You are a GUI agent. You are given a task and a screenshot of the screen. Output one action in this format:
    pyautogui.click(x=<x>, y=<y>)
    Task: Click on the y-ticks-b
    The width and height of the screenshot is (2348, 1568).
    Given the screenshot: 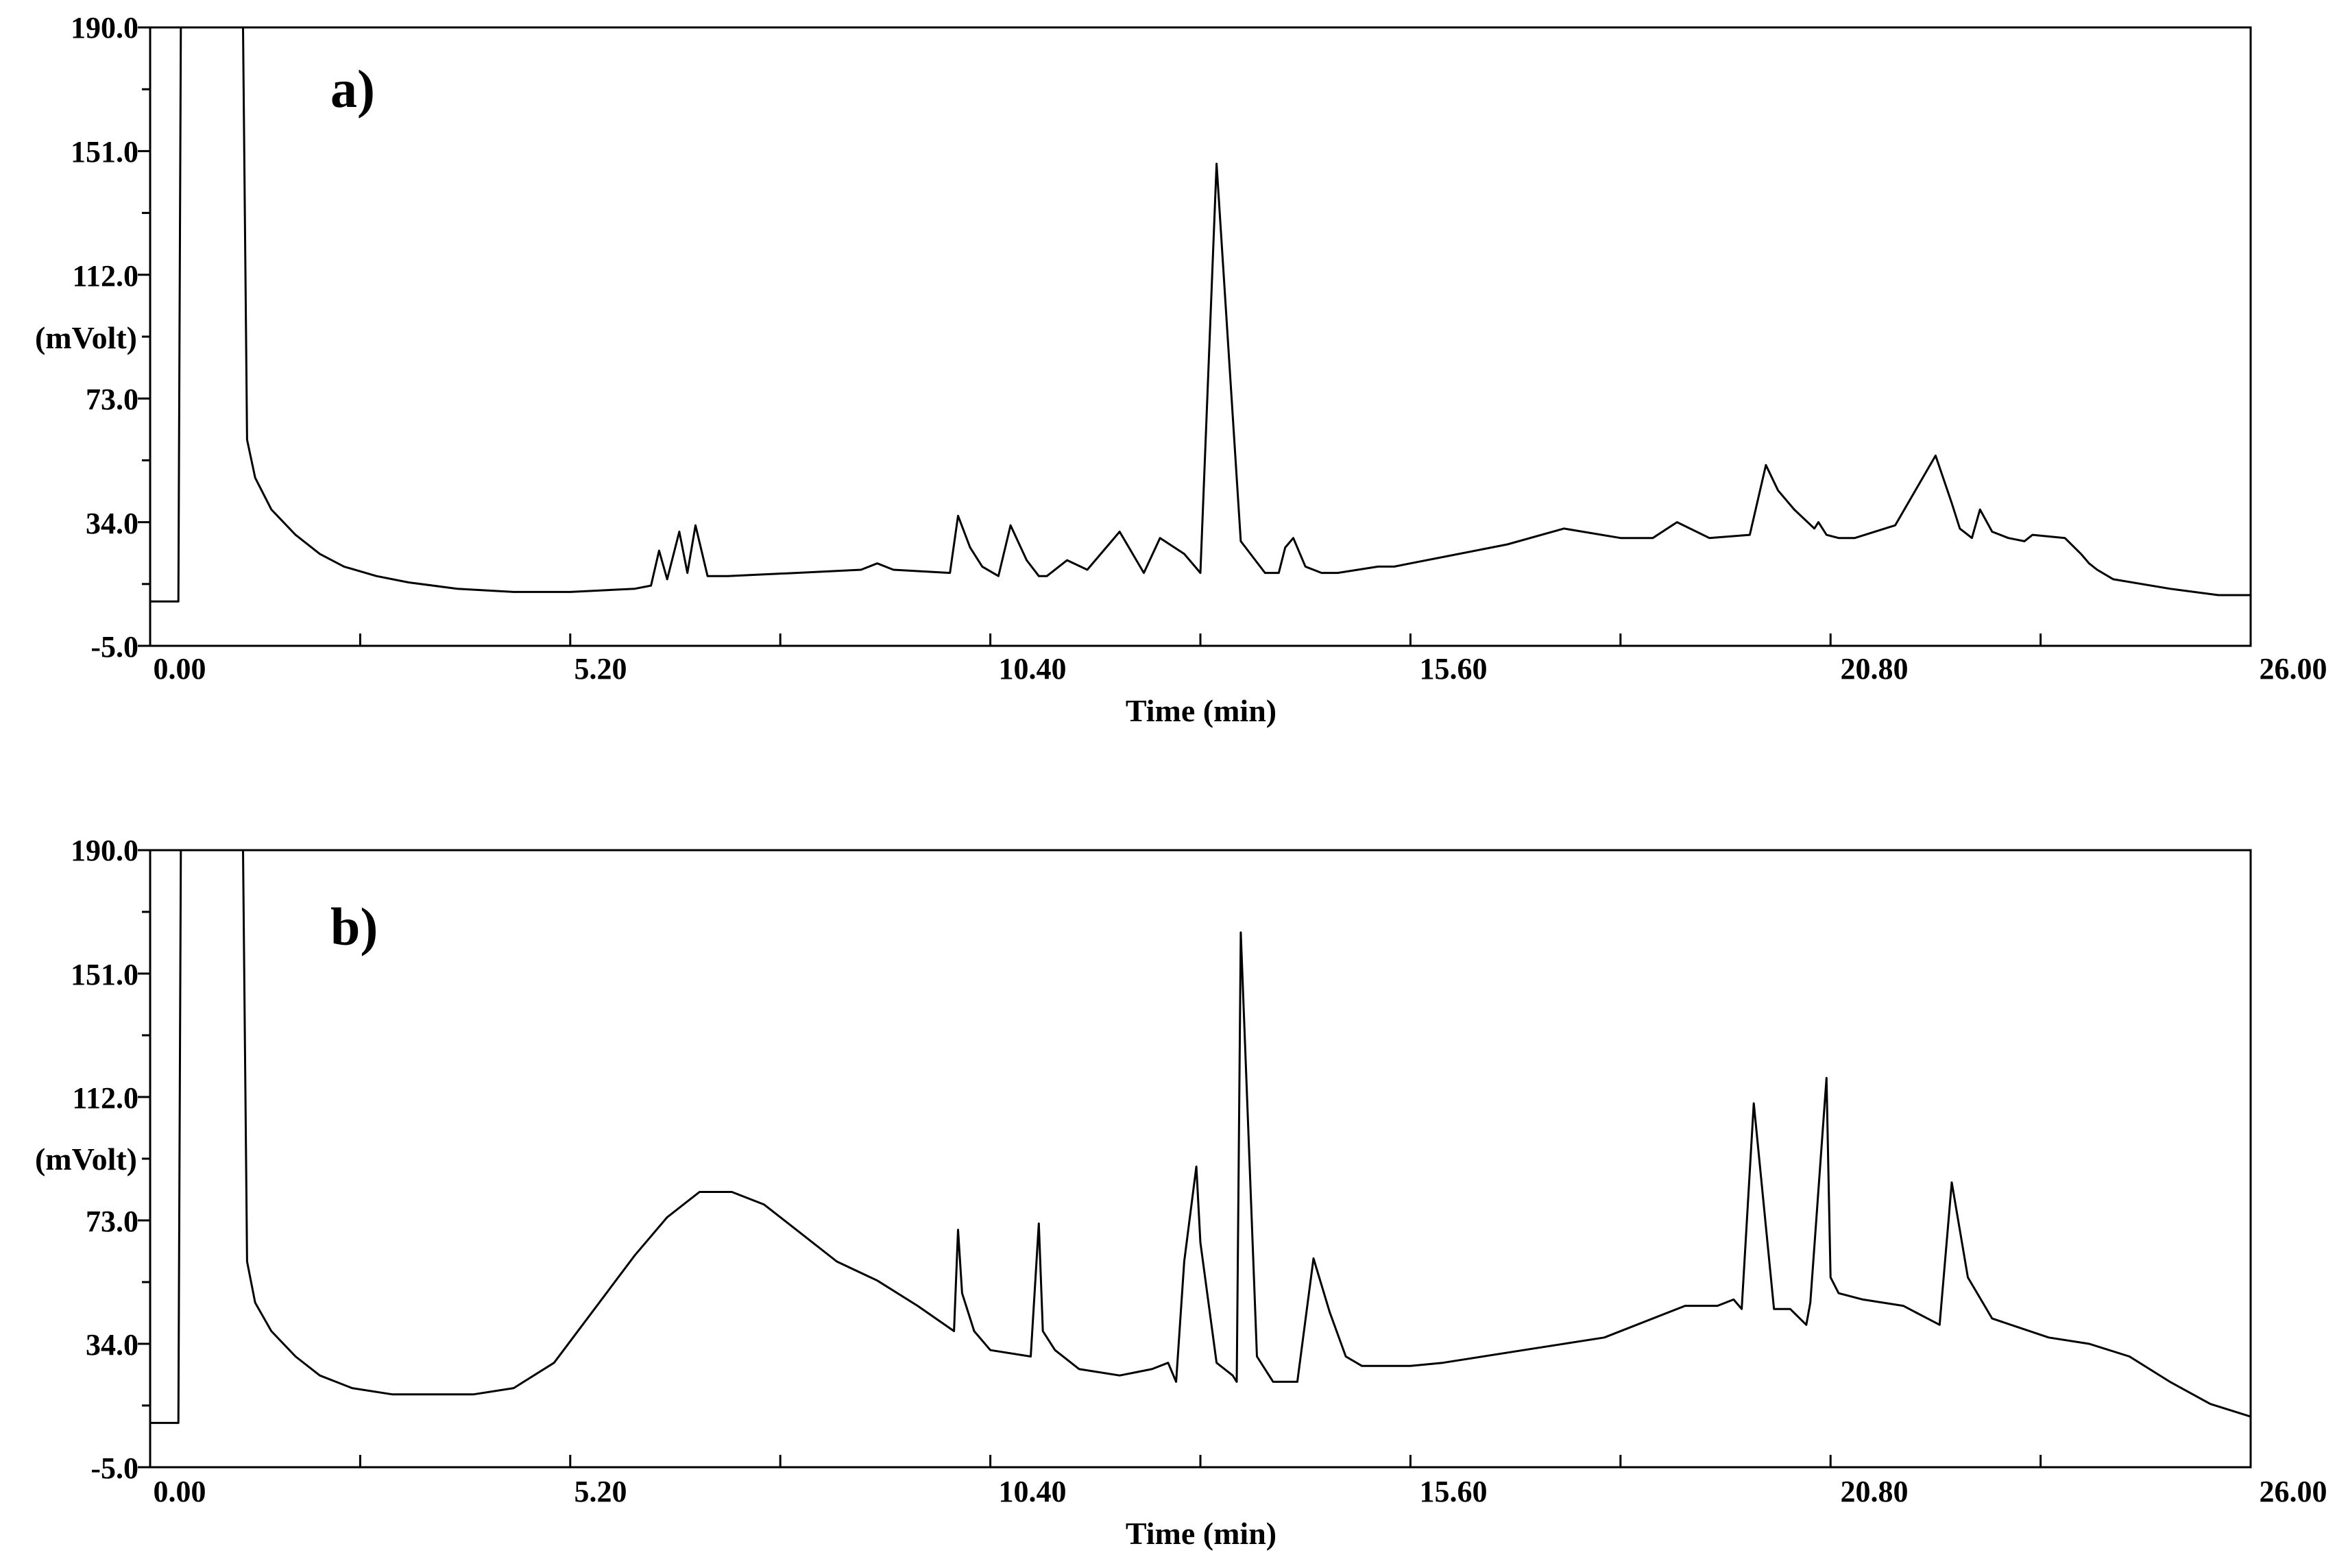 What is the action you would take?
    pyautogui.click(x=144, y=1159)
    